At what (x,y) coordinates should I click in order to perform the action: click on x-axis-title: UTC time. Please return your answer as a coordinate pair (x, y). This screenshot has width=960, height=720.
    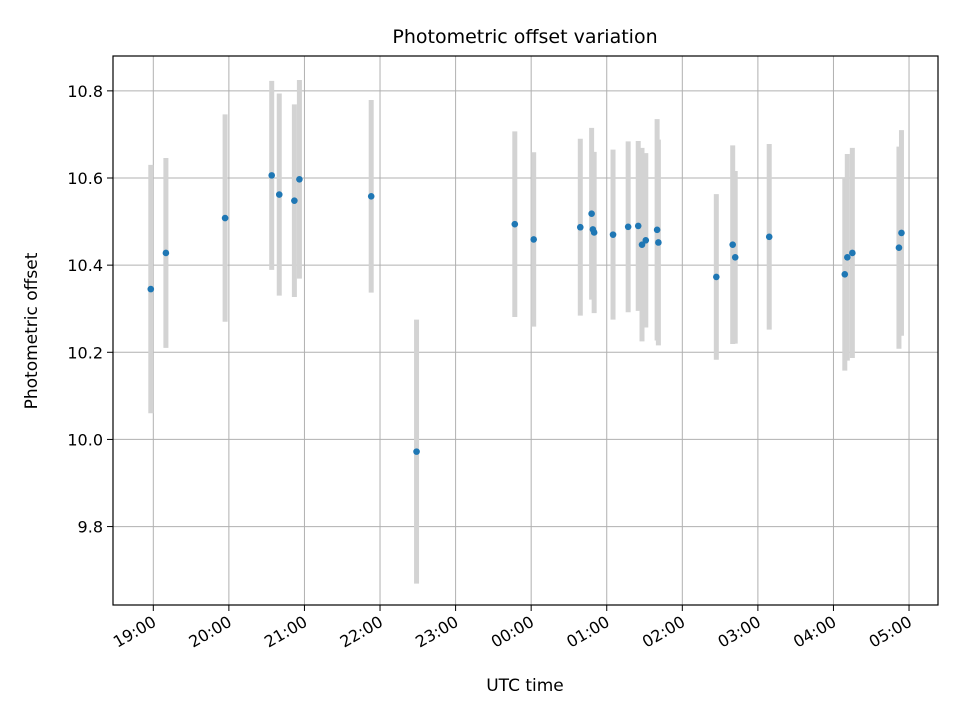
    Looking at the image, I should click on (525, 686).